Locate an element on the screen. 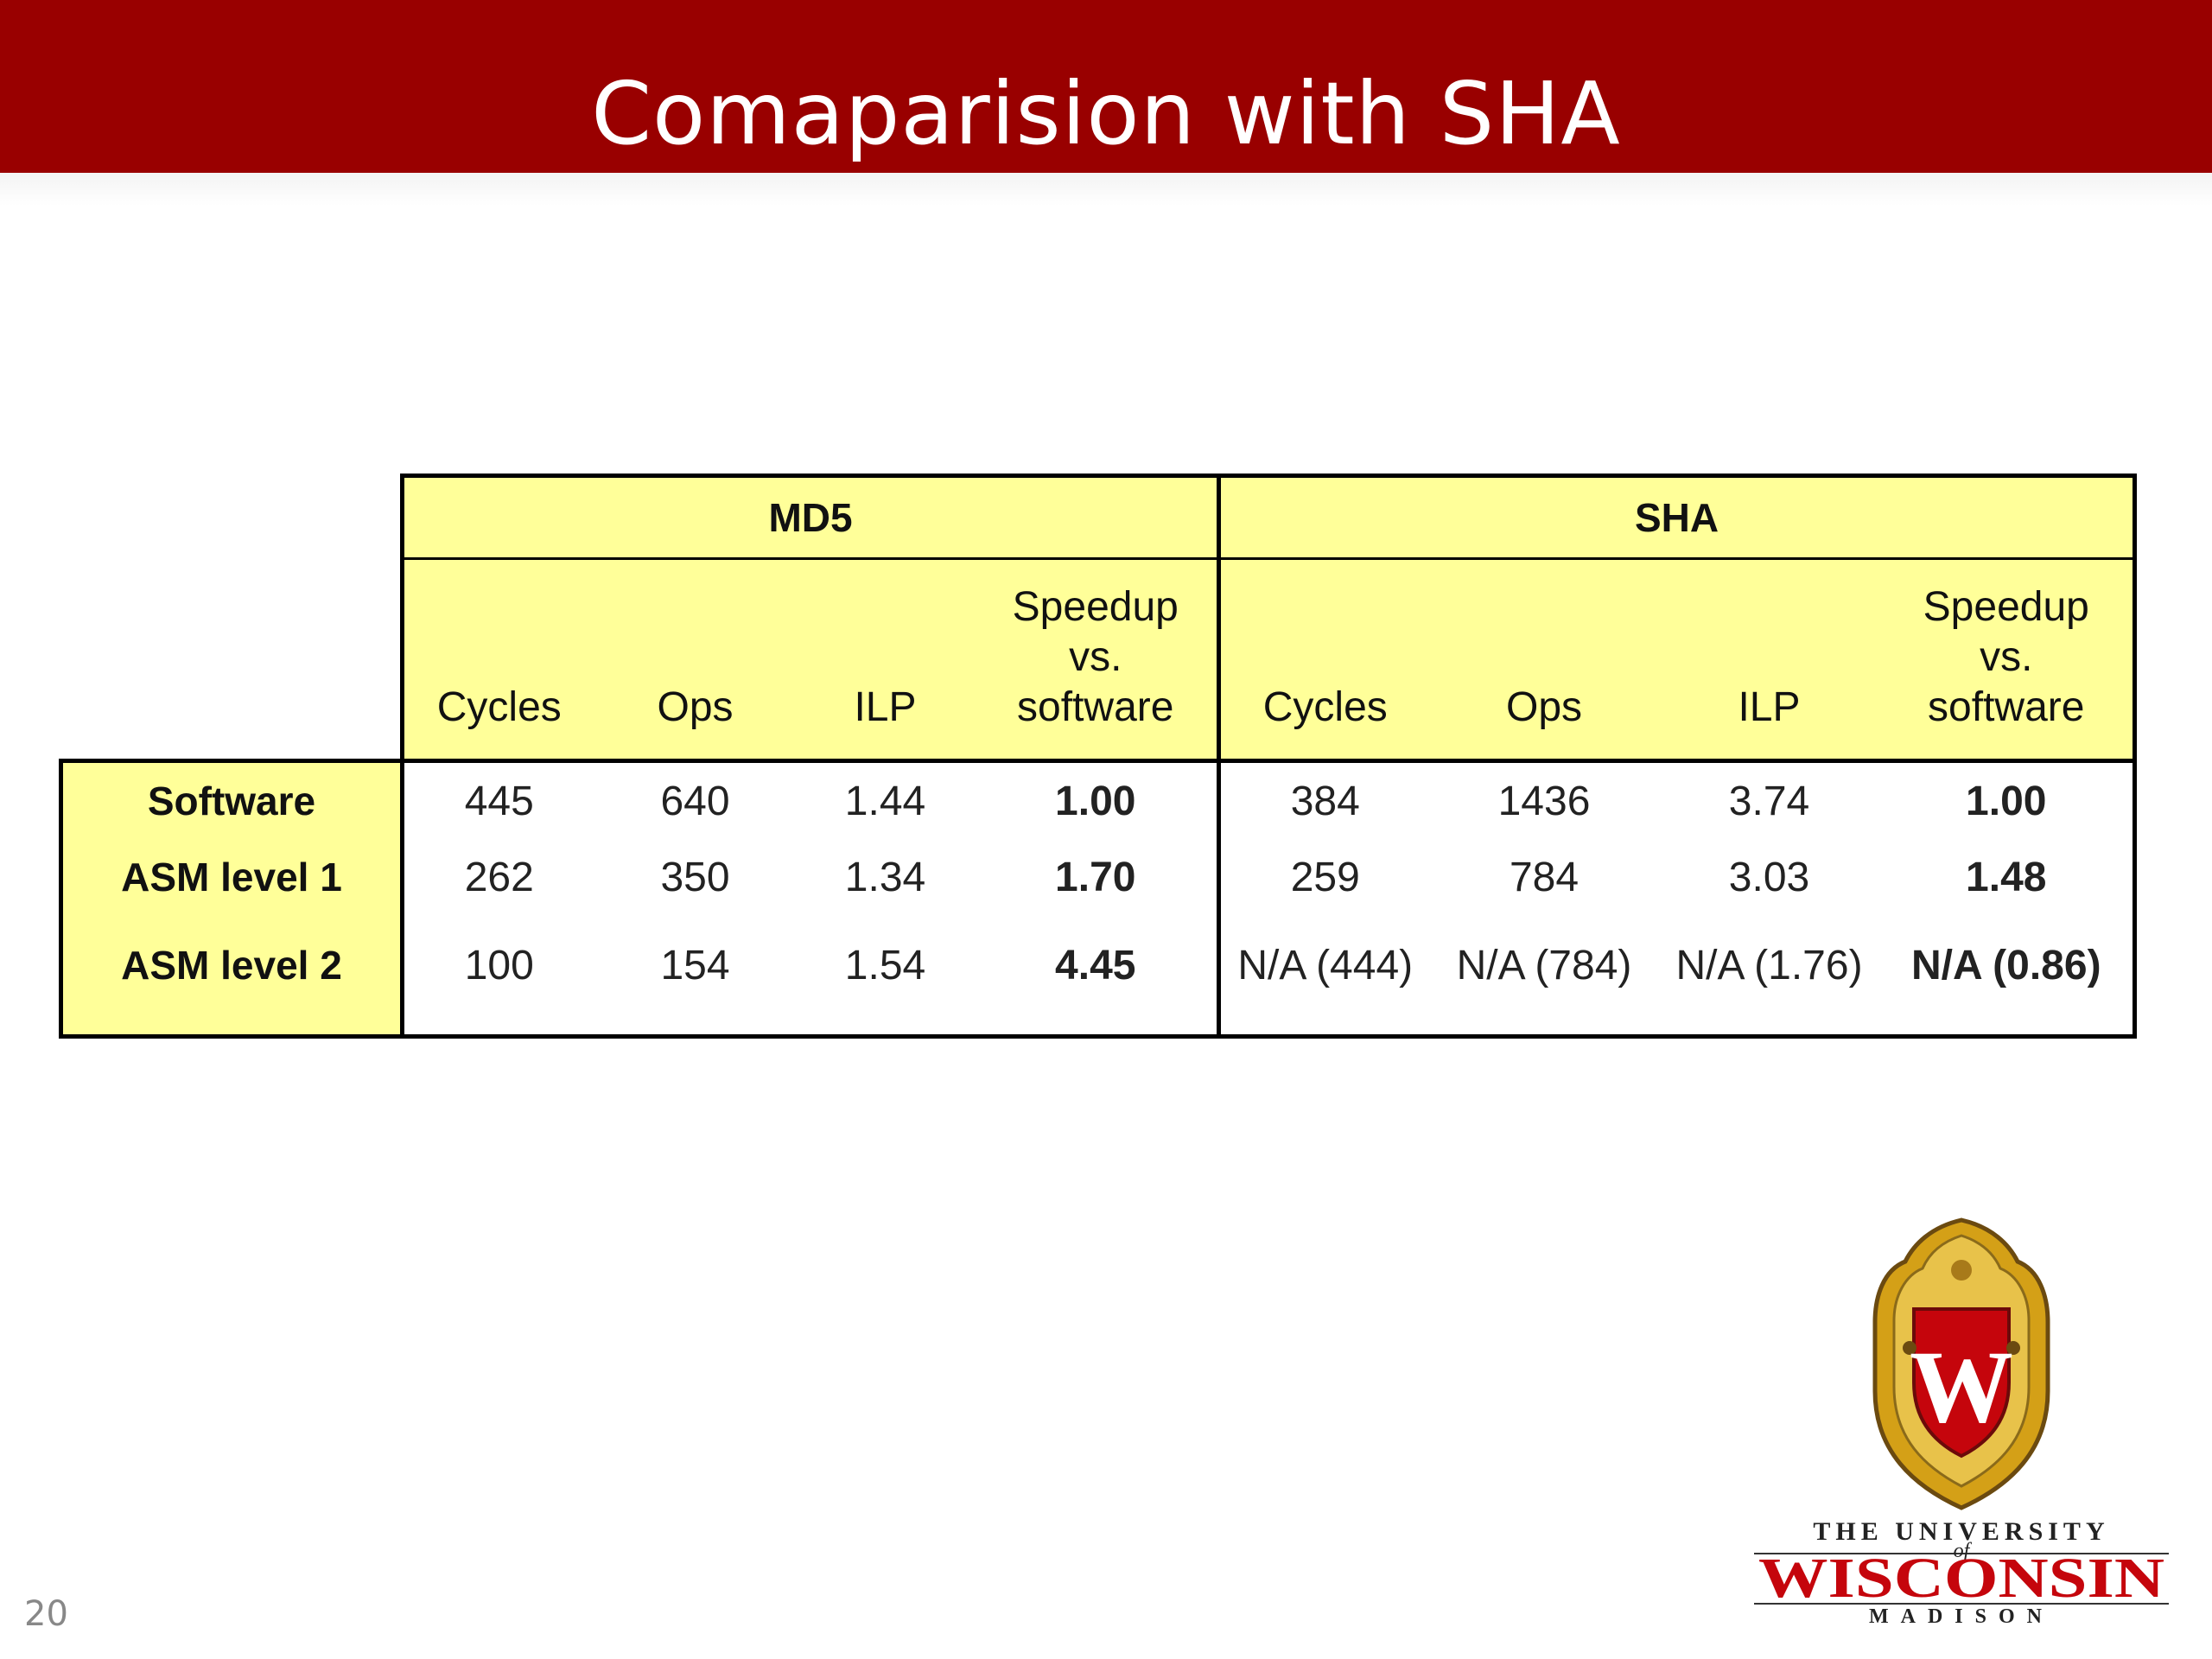 The height and width of the screenshot is (1659, 2212). table-cell: 3.74 is located at coordinates (1769, 799).